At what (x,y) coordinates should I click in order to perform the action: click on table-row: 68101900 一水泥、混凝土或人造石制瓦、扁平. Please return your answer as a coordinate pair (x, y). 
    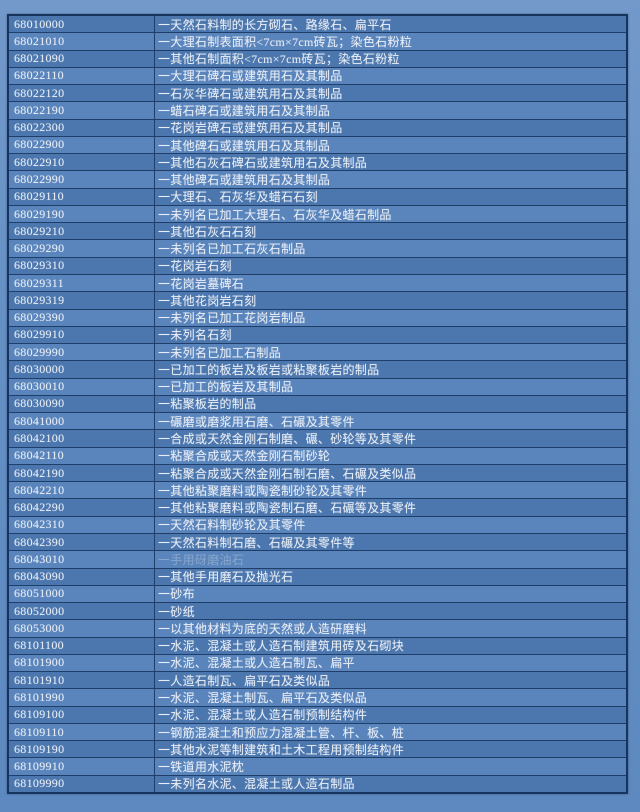
    Looking at the image, I should click on (317, 663).